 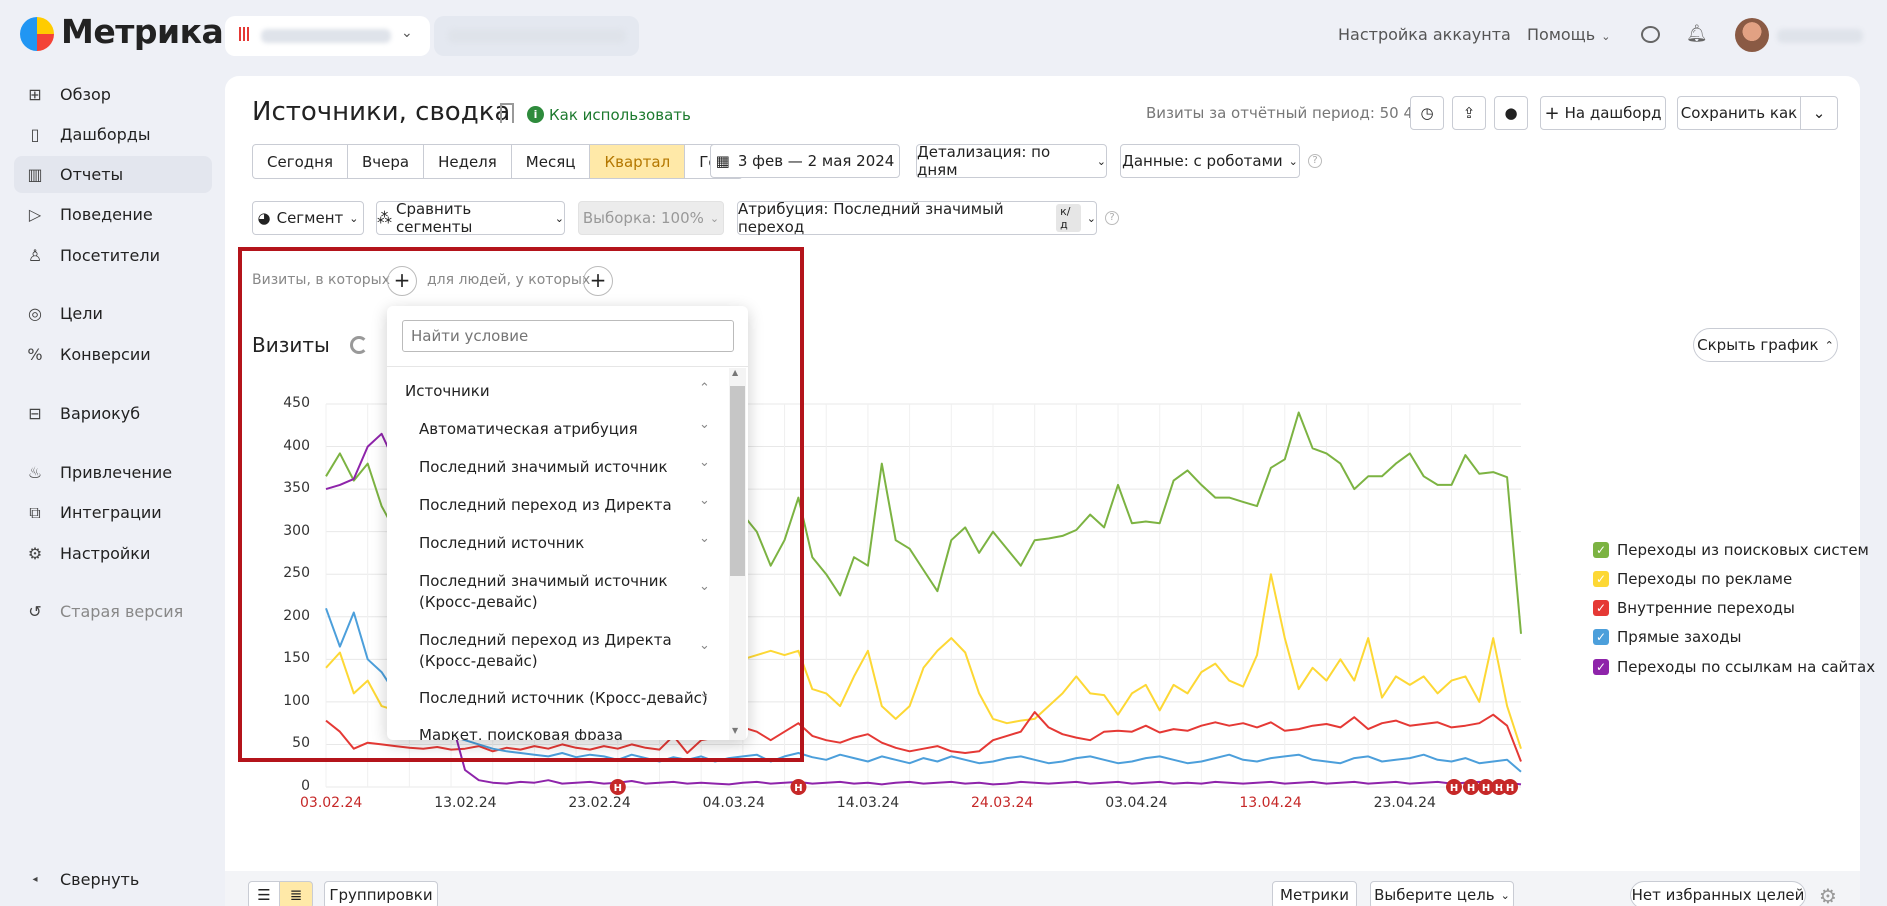 What do you see at coordinates (1442, 893) in the screenshot?
I see `choose-goal-dropdown: Выберите цель ⌄` at bounding box center [1442, 893].